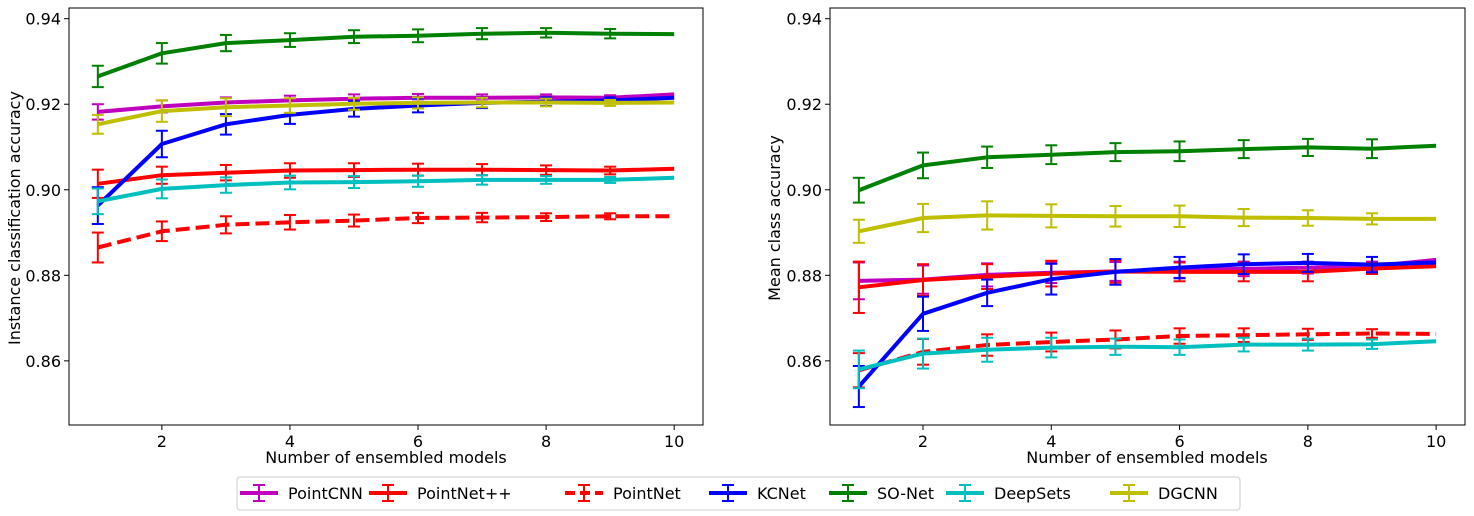 The height and width of the screenshot is (516, 1474). What do you see at coordinates (804, 275) in the screenshot?
I see `y-tick-label-right: 0.88` at bounding box center [804, 275].